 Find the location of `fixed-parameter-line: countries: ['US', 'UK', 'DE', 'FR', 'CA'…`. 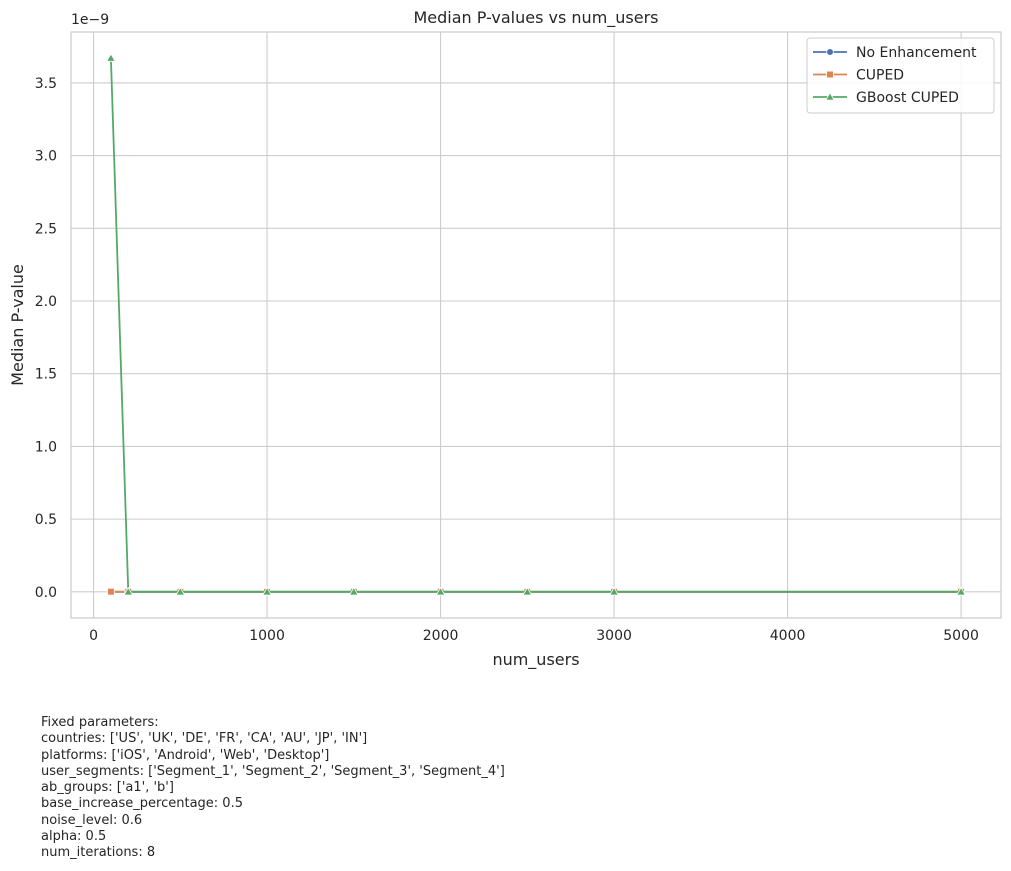

fixed-parameter-line: countries: ['US', 'UK', 'DE', 'FR', 'CA'… is located at coordinates (204, 739).